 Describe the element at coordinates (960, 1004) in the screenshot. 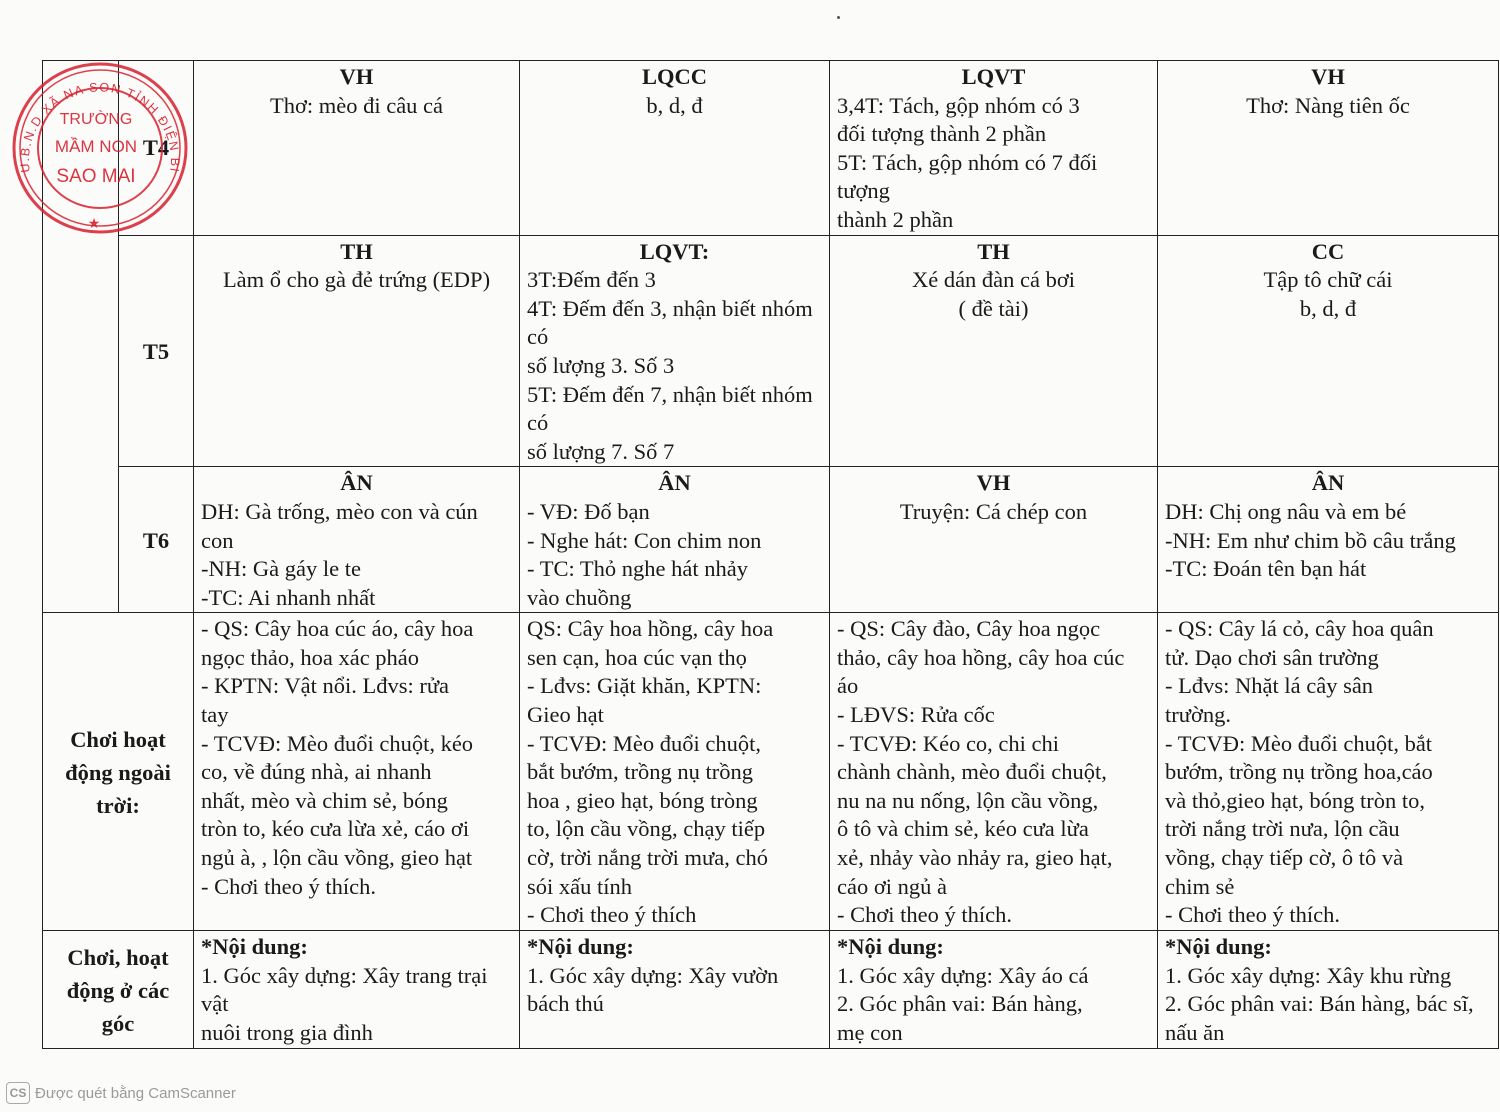

I see `cell-line: 2. Góc phân vai: Bán hàng,` at that location.